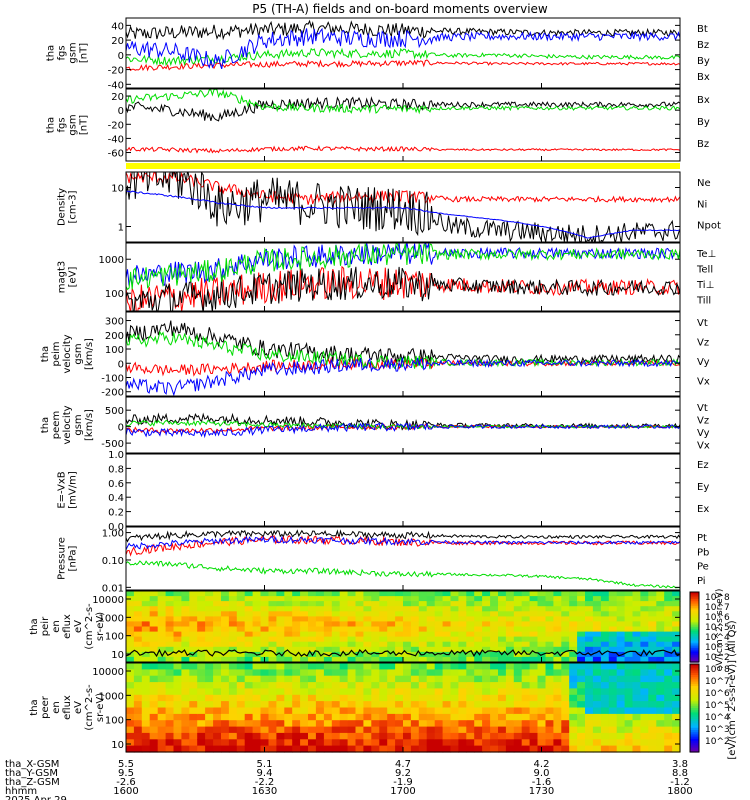 The width and height of the screenshot is (750, 800). What do you see at coordinates (121, 428) in the screenshot?
I see `ytick-label: 0` at bounding box center [121, 428].